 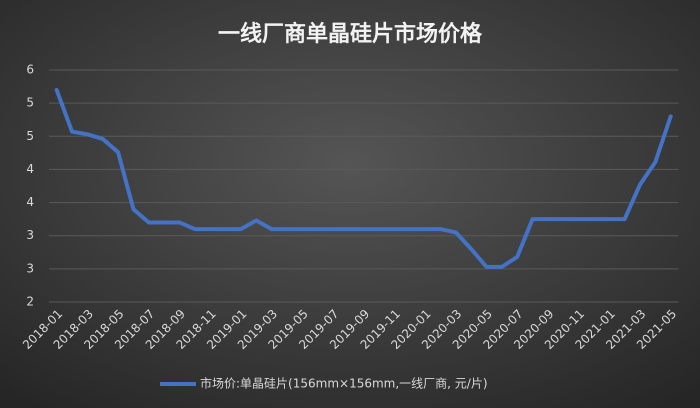 I want to click on y-tick-label: 6, so click(x=30, y=70).